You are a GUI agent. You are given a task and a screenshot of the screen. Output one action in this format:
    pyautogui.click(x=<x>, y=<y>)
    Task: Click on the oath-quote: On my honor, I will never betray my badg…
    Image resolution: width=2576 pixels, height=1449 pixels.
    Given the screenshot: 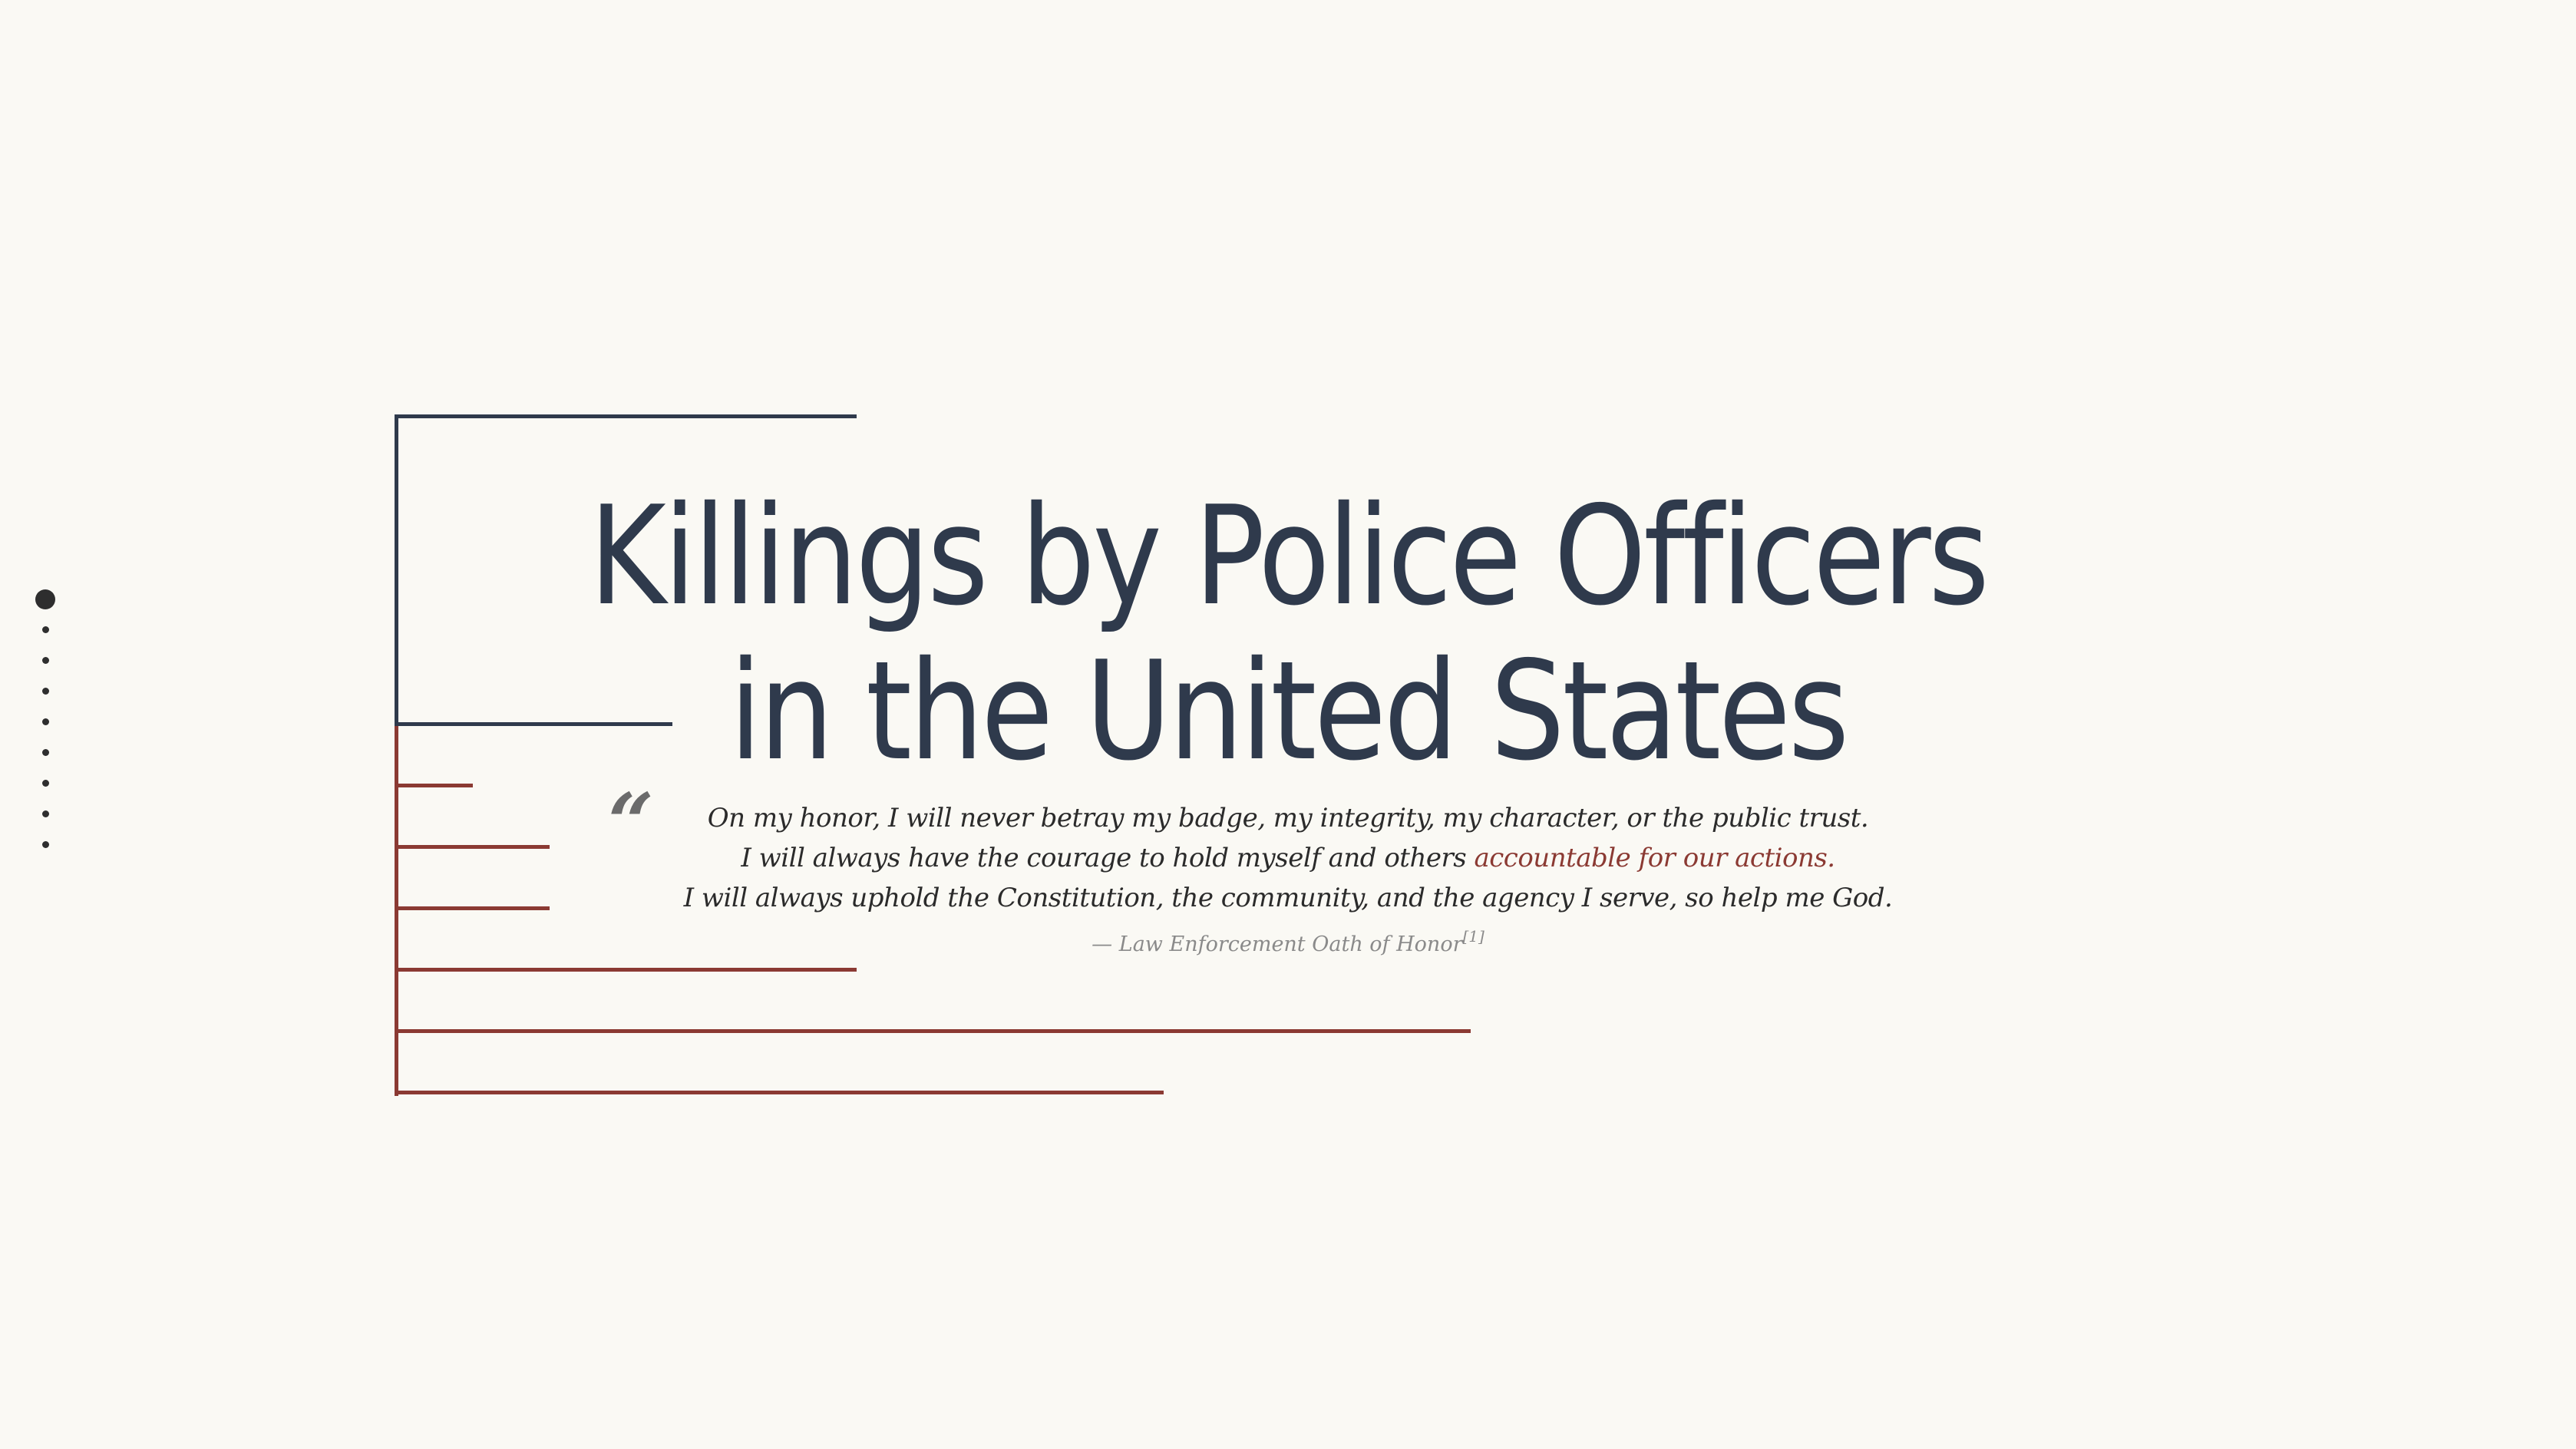 What is the action you would take?
    pyautogui.click(x=1288, y=858)
    